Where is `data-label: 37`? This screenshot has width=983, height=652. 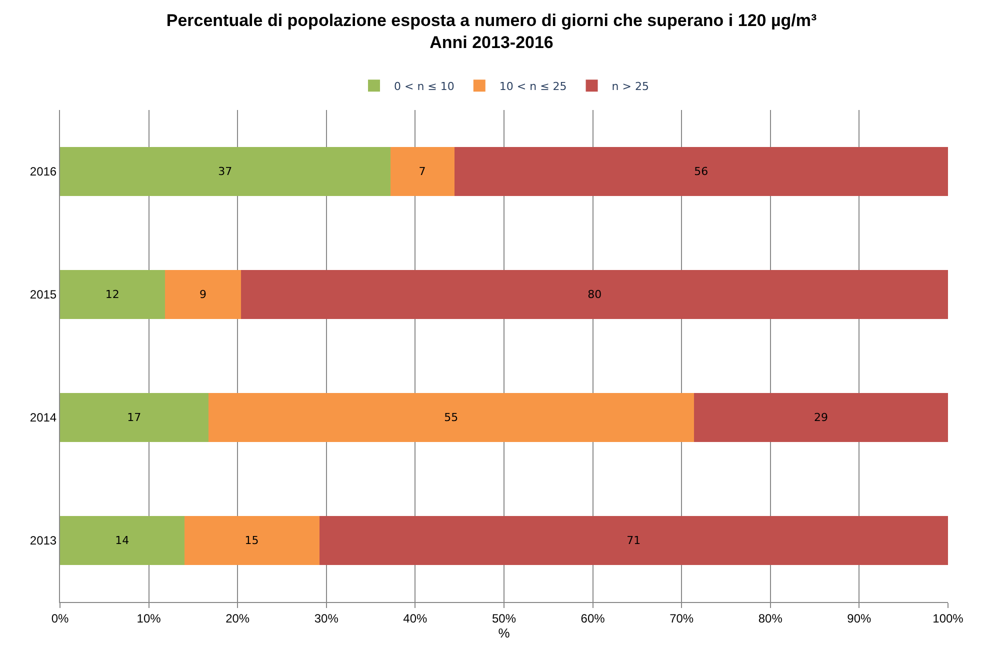
data-label: 37 is located at coordinates (225, 171).